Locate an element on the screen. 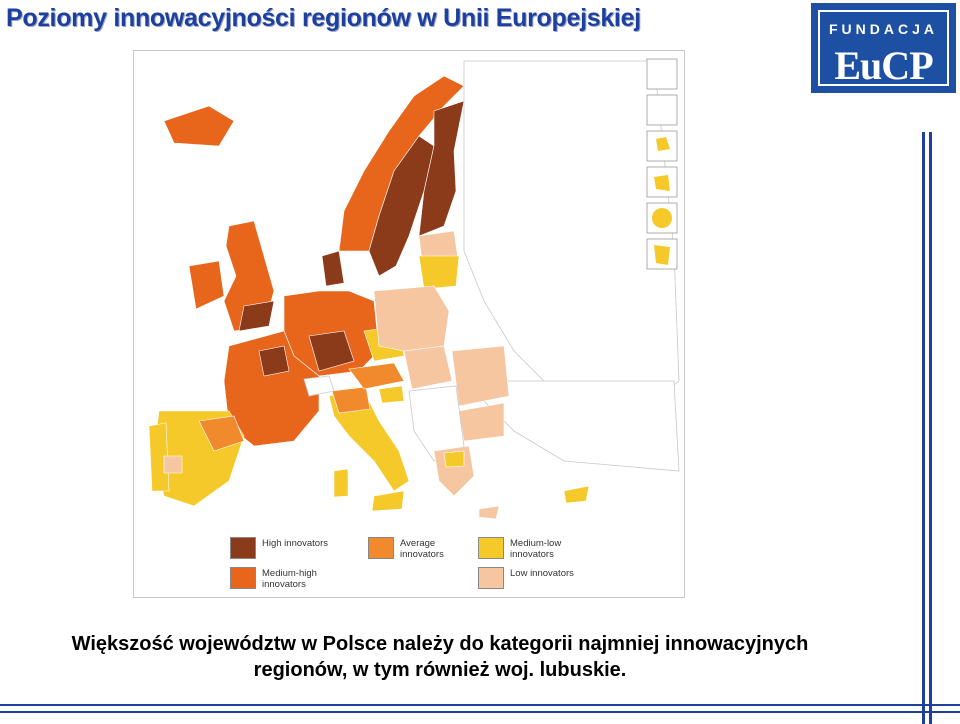 Image resolution: width=960 pixels, height=724 pixels. france-region is located at coordinates (271, 388).